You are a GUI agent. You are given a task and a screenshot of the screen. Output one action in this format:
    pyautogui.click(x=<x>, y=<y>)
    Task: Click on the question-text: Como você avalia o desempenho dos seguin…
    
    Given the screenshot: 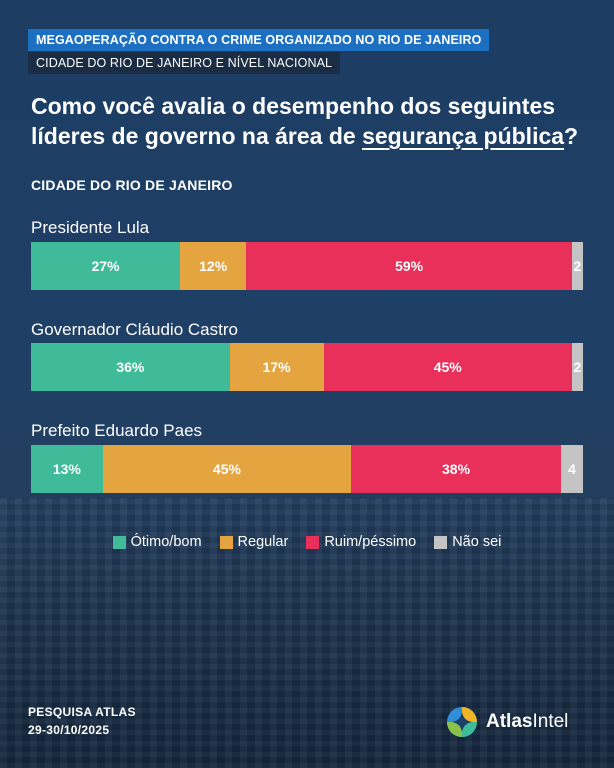 What is the action you would take?
    pyautogui.click(x=293, y=121)
    